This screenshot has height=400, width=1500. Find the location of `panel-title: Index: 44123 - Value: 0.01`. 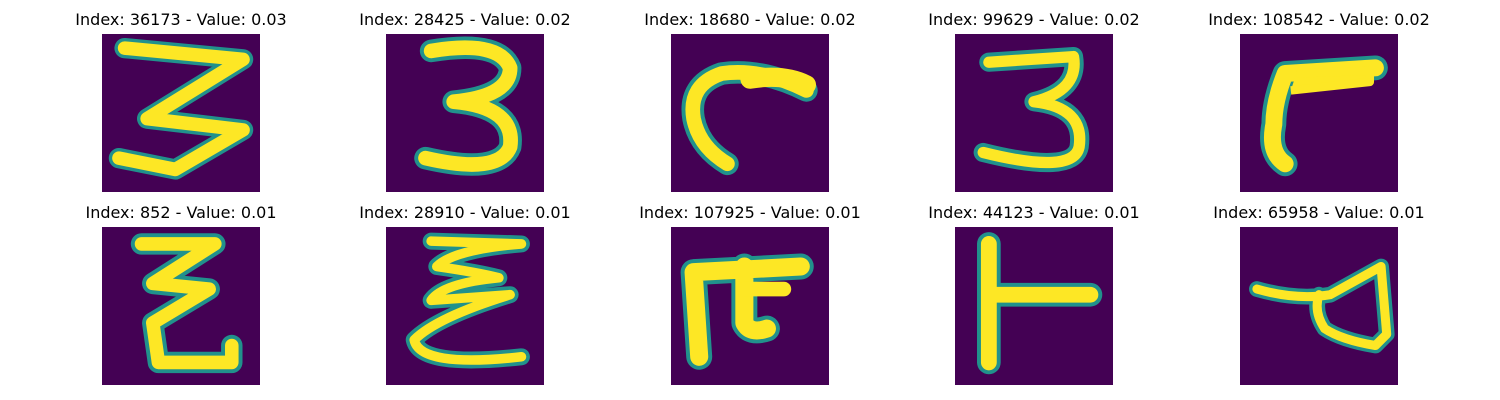

panel-title: Index: 44123 - Value: 0.01 is located at coordinates (1034, 212).